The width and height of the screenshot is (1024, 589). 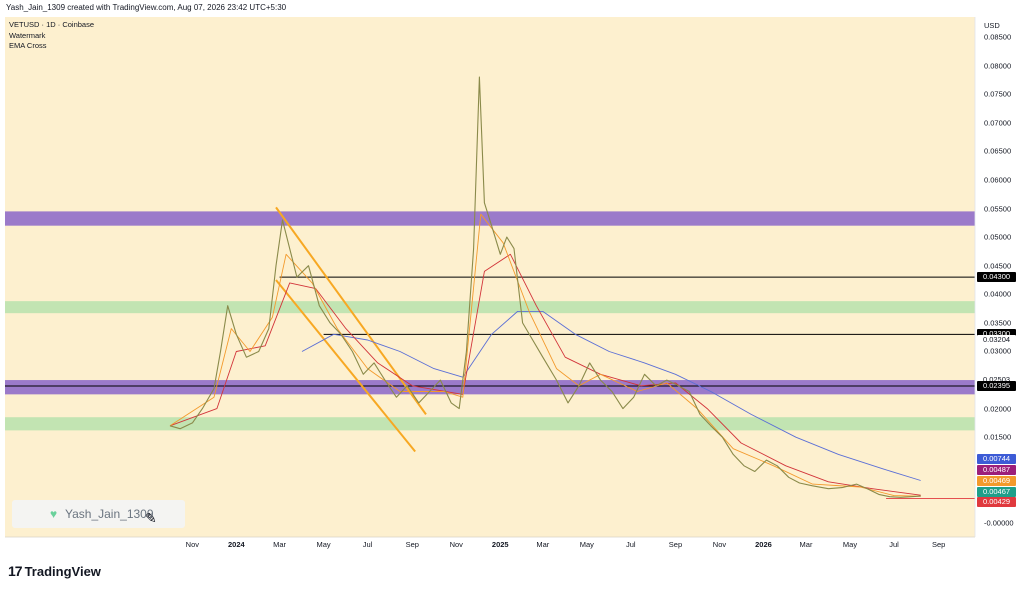 I want to click on watermark: ♥ Yash_Jain_1309 ✎, so click(x=98, y=514).